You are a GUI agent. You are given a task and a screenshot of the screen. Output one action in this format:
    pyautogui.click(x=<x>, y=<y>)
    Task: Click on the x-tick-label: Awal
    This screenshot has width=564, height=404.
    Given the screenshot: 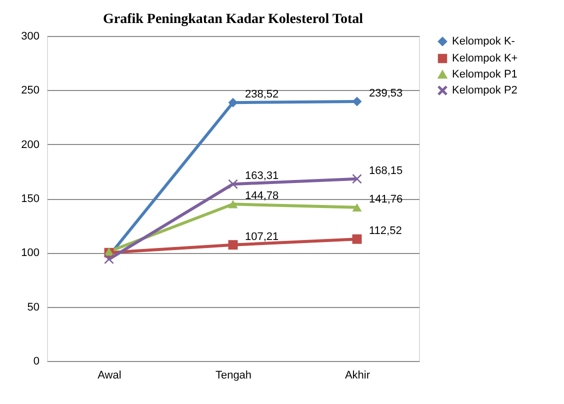 What is the action you would take?
    pyautogui.click(x=110, y=376)
    